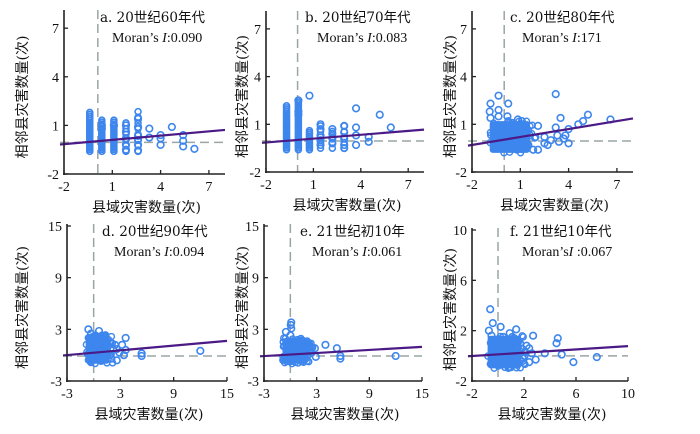  Describe the element at coordinates (166, 252) in the screenshot. I see `moran-italic-i: I` at that location.